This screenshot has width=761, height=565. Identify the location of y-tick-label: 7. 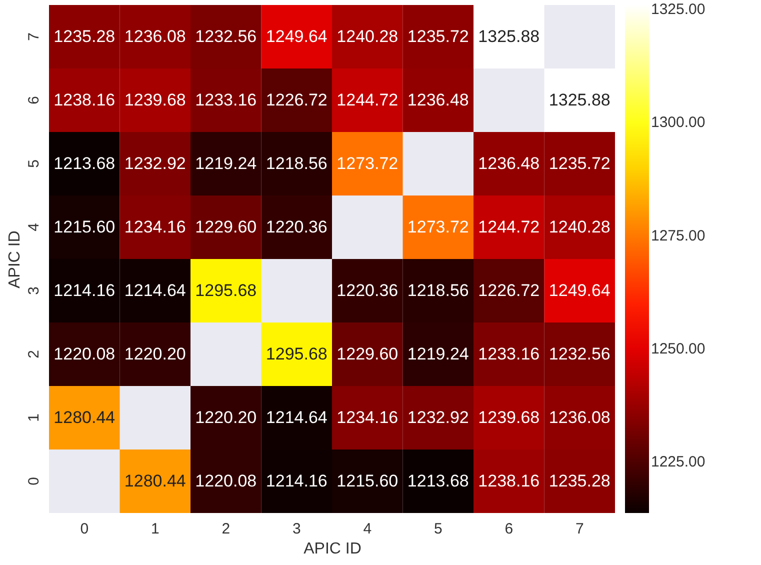
(34, 36).